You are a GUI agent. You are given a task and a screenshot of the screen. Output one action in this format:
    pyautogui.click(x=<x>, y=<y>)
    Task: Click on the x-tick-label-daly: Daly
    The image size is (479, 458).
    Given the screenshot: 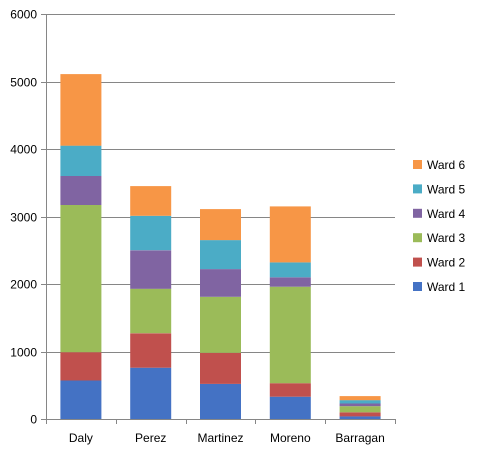 What is the action you would take?
    pyautogui.click(x=81, y=438)
    